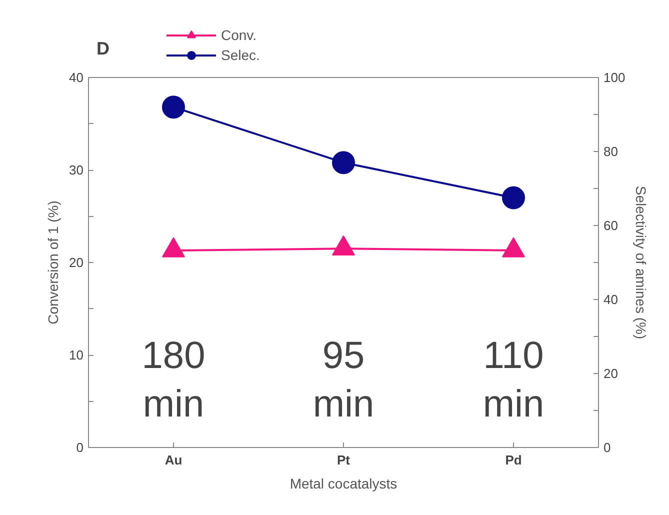 This screenshot has height=515, width=669. I want to click on y2-axis-title: Selectivity of amines (%), so click(641, 263).